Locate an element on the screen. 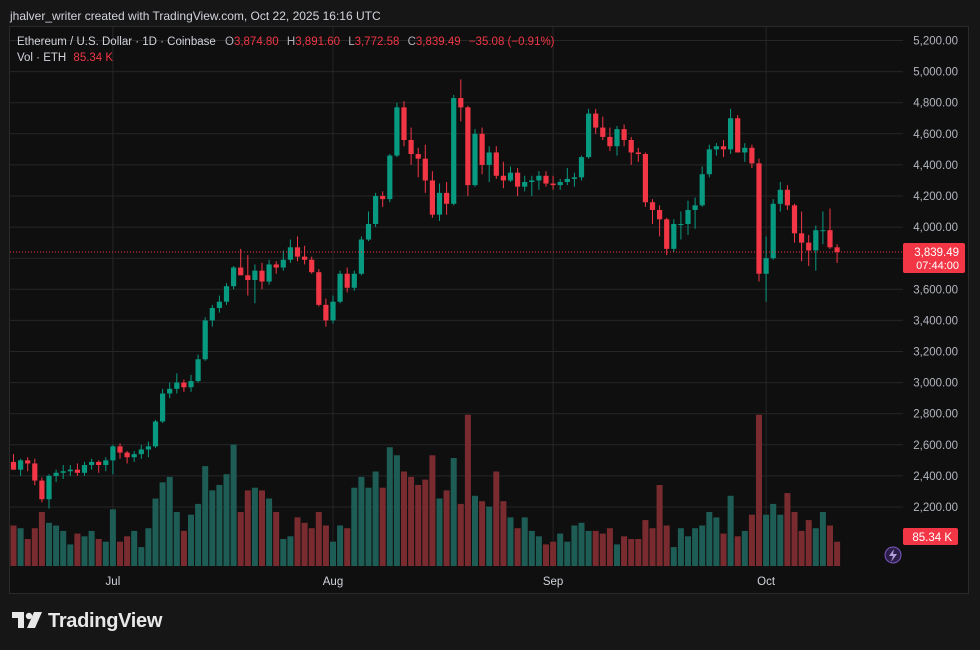  x-tick-label: Aug is located at coordinates (333, 582).